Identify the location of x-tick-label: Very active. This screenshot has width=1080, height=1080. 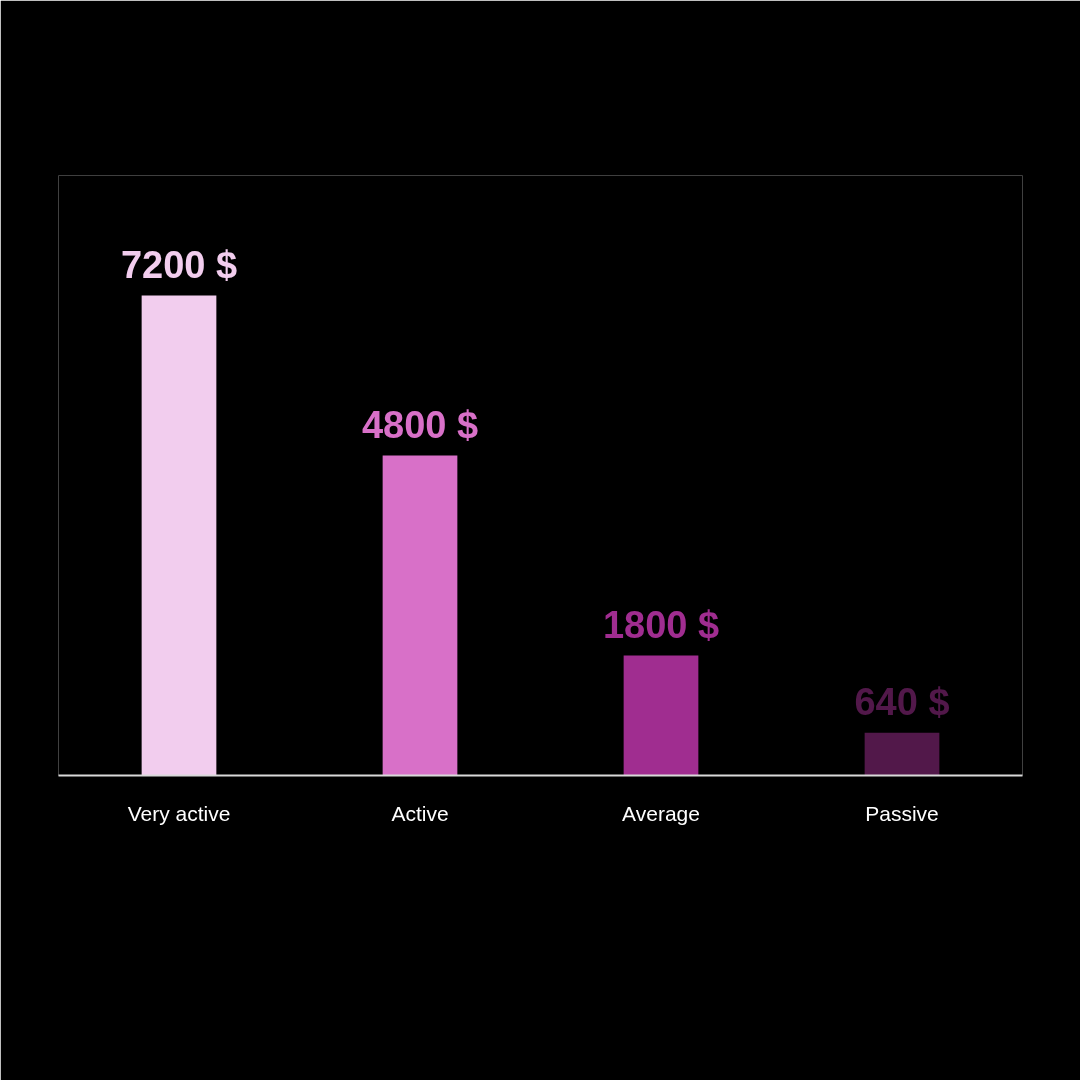
(179, 813).